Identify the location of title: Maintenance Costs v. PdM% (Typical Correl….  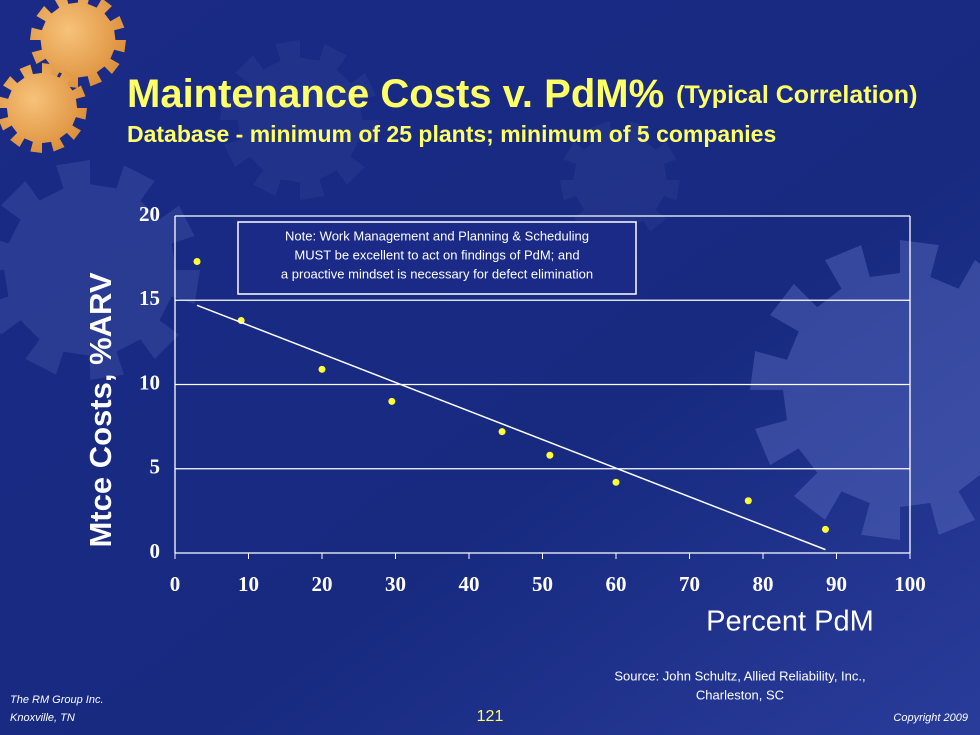
(522, 94).